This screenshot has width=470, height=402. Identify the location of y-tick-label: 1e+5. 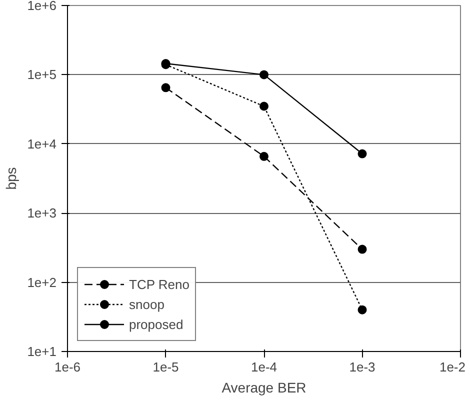
(42, 74).